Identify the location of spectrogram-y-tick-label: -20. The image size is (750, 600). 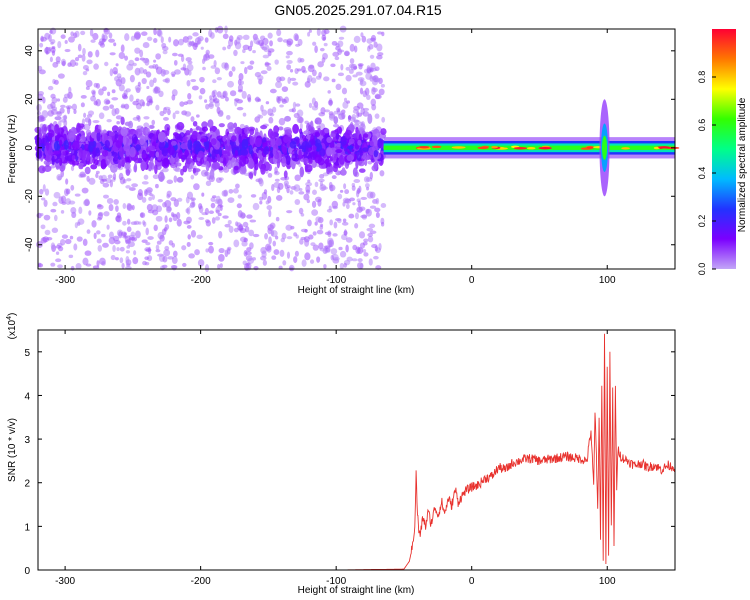
(29, 196).